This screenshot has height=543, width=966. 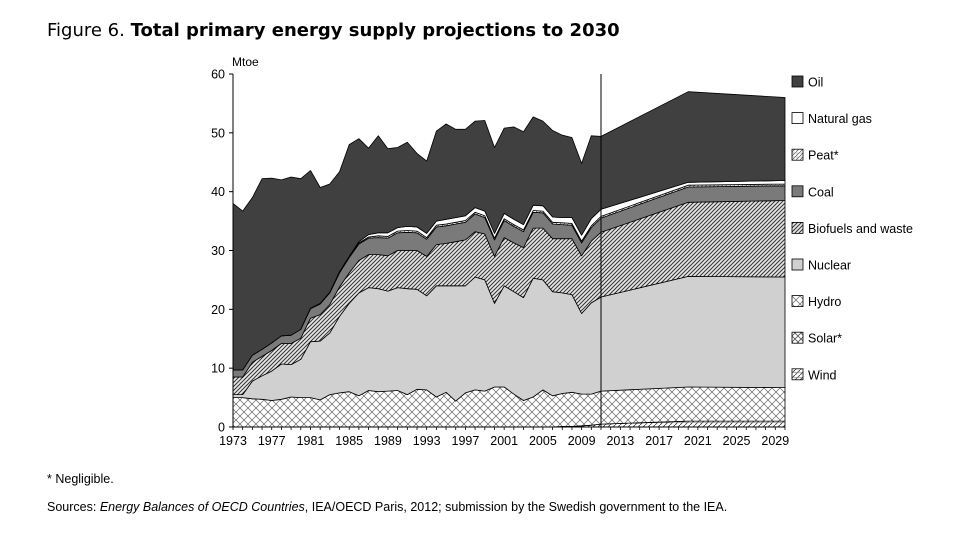 What do you see at coordinates (388, 441) in the screenshot?
I see `x-tick-label: 1989` at bounding box center [388, 441].